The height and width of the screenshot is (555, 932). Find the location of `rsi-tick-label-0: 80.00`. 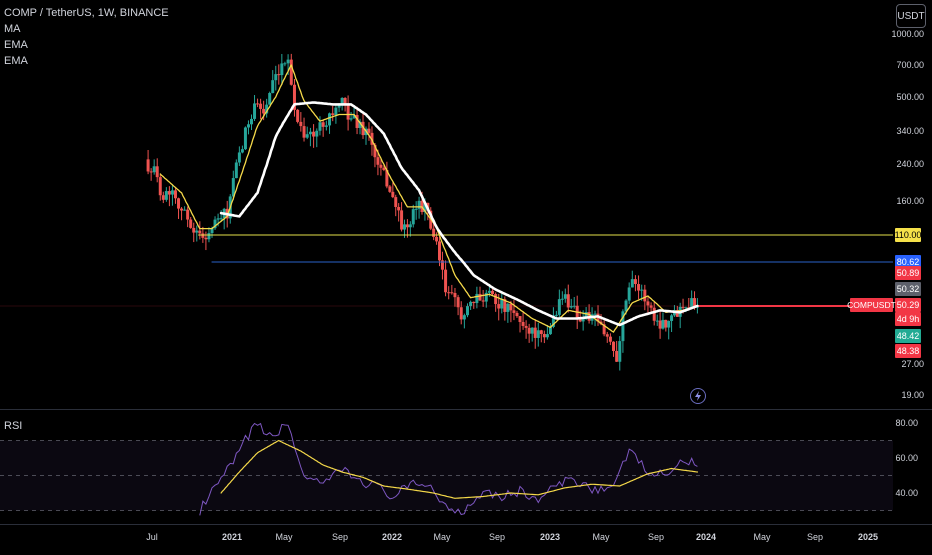

rsi-tick-label-0: 80.00 is located at coordinates (906, 423).